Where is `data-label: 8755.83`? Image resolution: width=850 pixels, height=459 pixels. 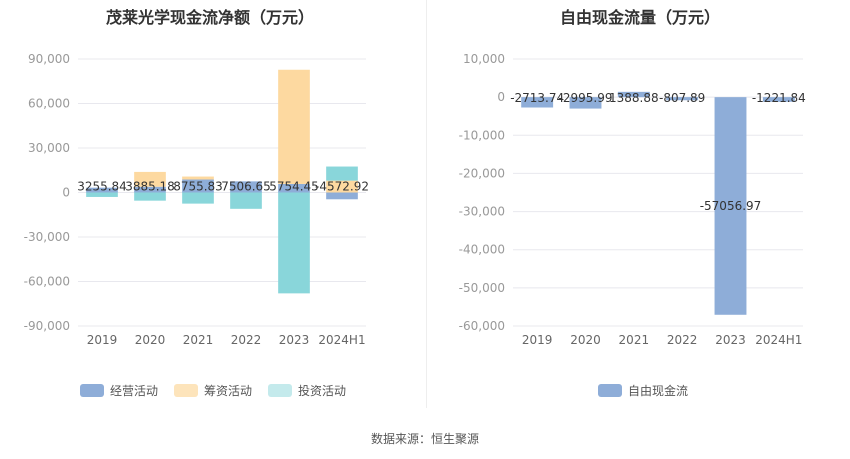
data-label: 8755.83 is located at coordinates (198, 187).